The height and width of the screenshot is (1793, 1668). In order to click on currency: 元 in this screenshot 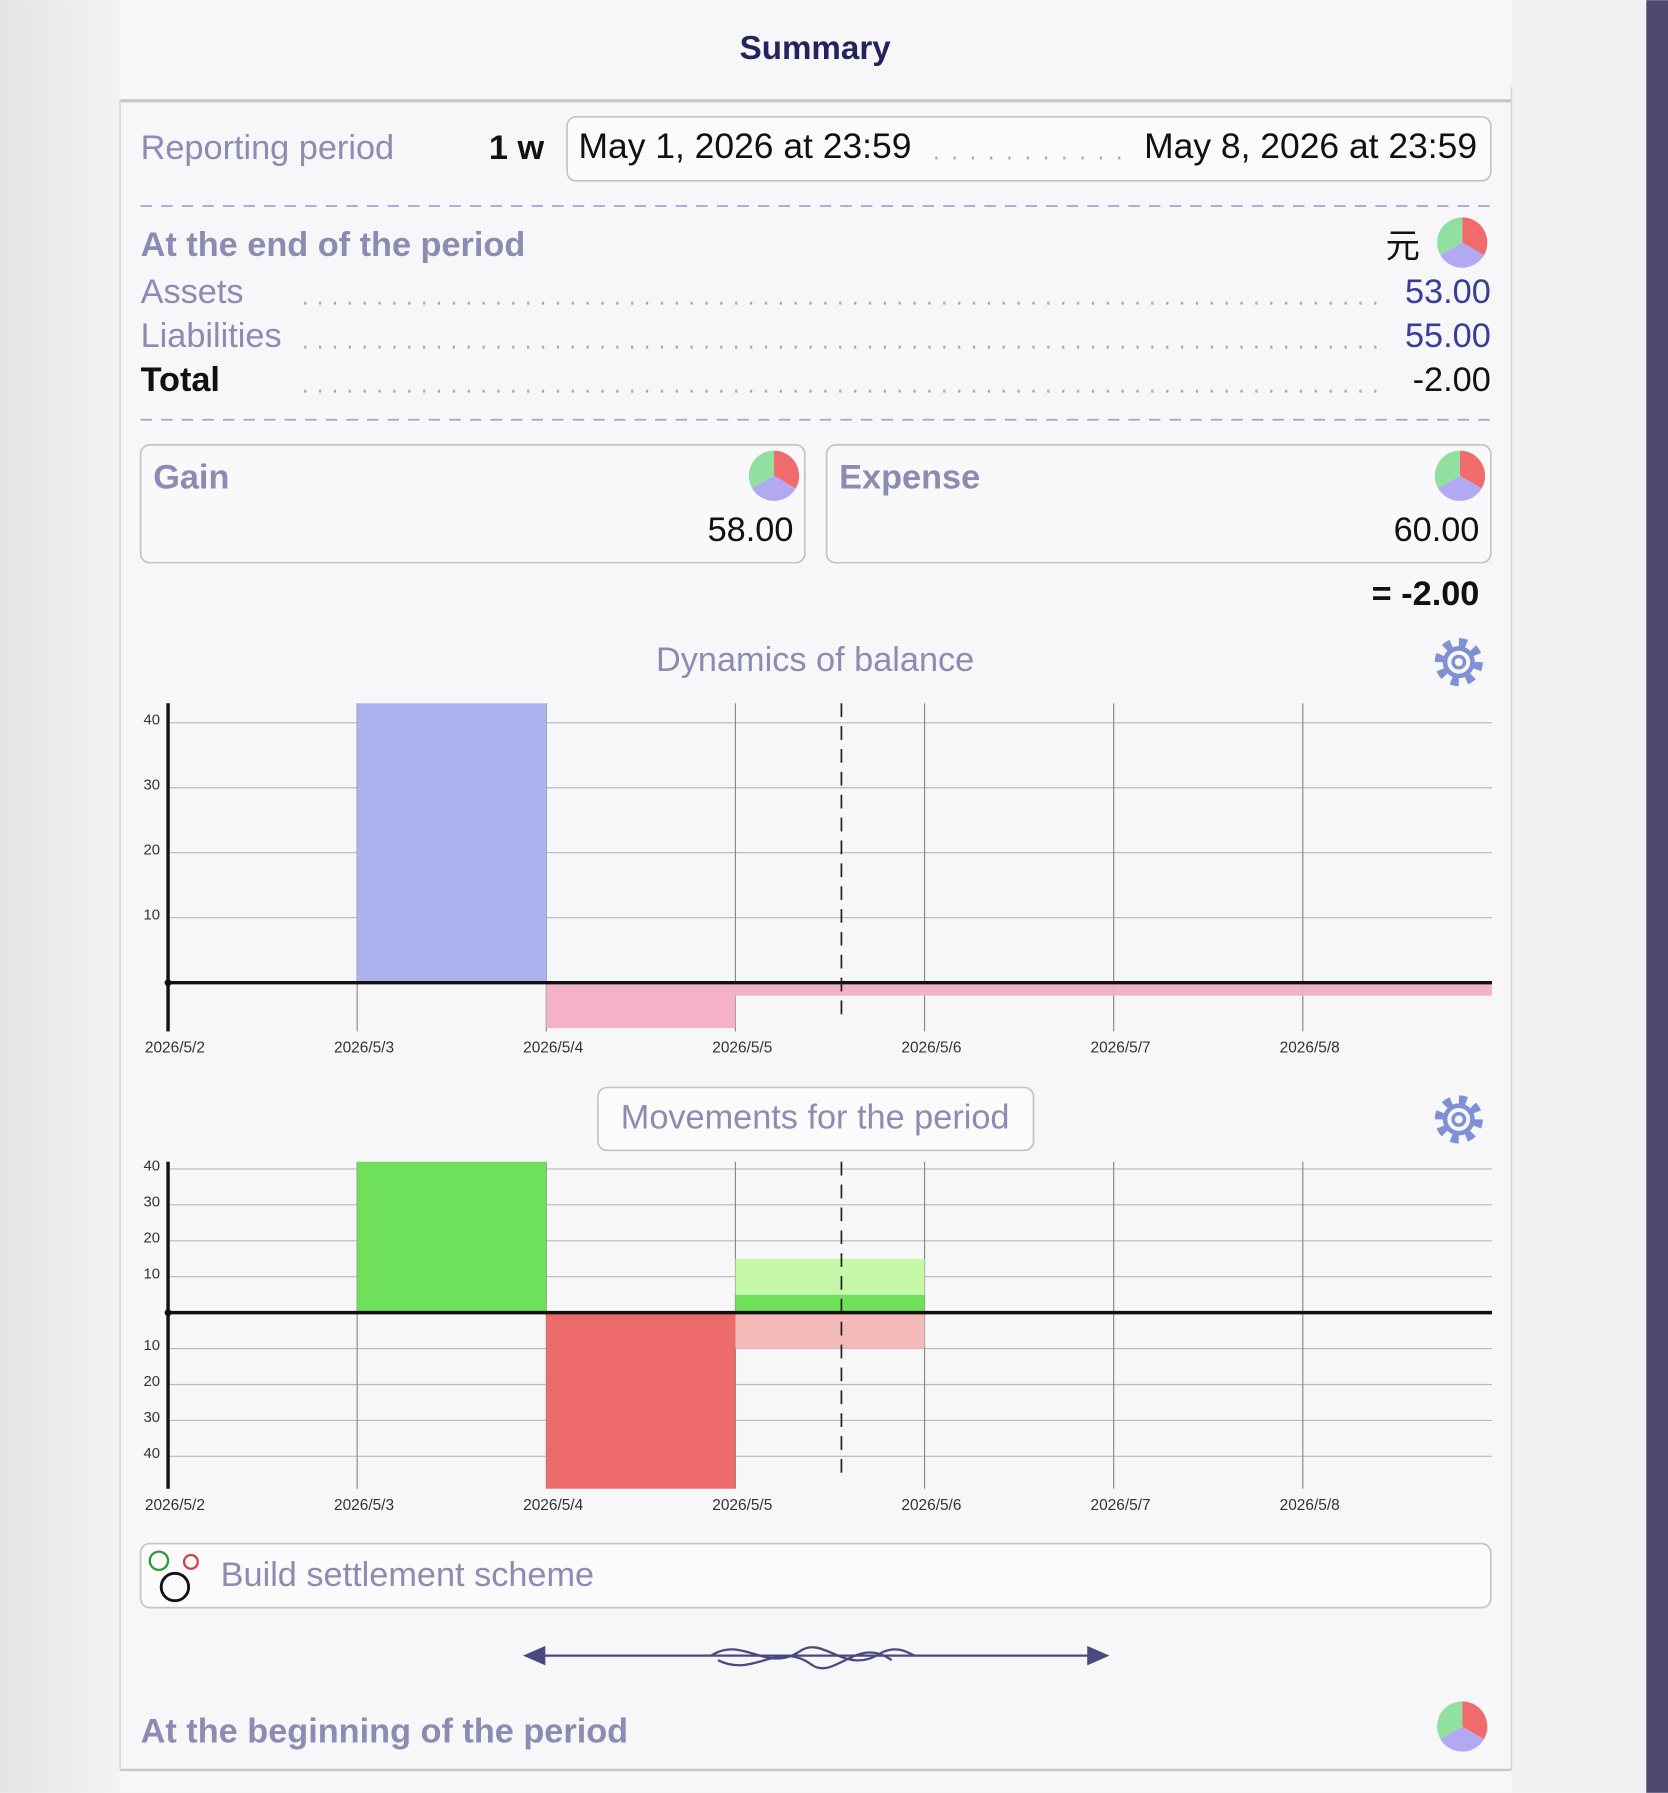, I will do `click(1403, 246)`.